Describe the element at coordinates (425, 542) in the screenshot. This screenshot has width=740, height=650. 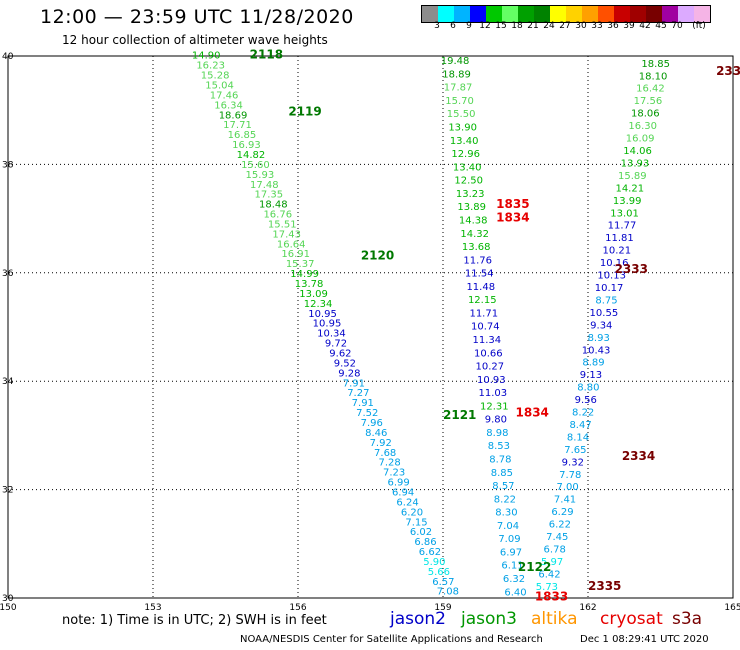
I see `wave-height-label-jason3: 6.86` at that location.